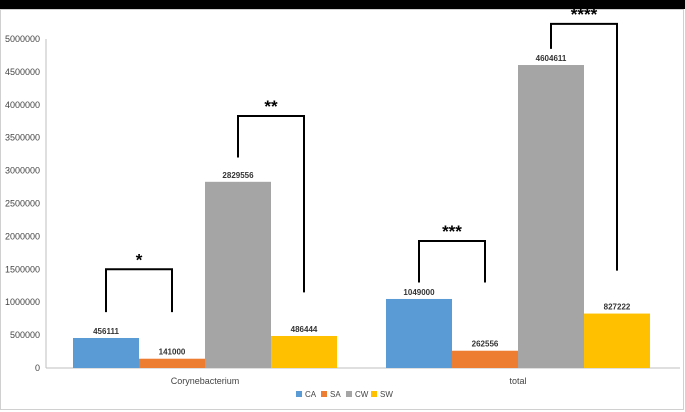 The height and width of the screenshot is (412, 685). I want to click on y-tick-label: 4500000, so click(22, 72).